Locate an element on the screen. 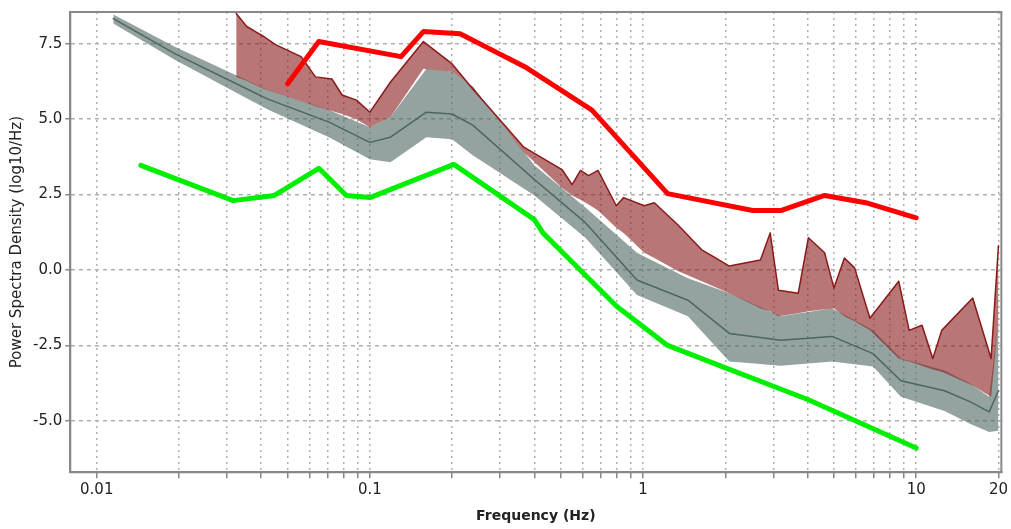 This screenshot has width=1011, height=529. x-tick-label: 20 is located at coordinates (998, 489).